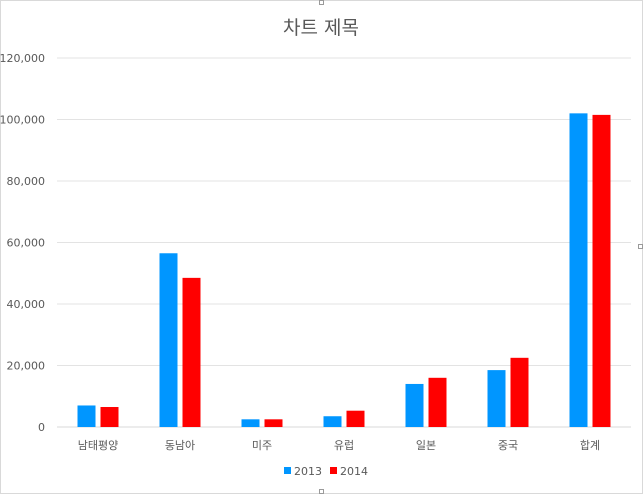 This screenshot has height=494, width=643. I want to click on x-tick-label: 미주, so click(262, 445).